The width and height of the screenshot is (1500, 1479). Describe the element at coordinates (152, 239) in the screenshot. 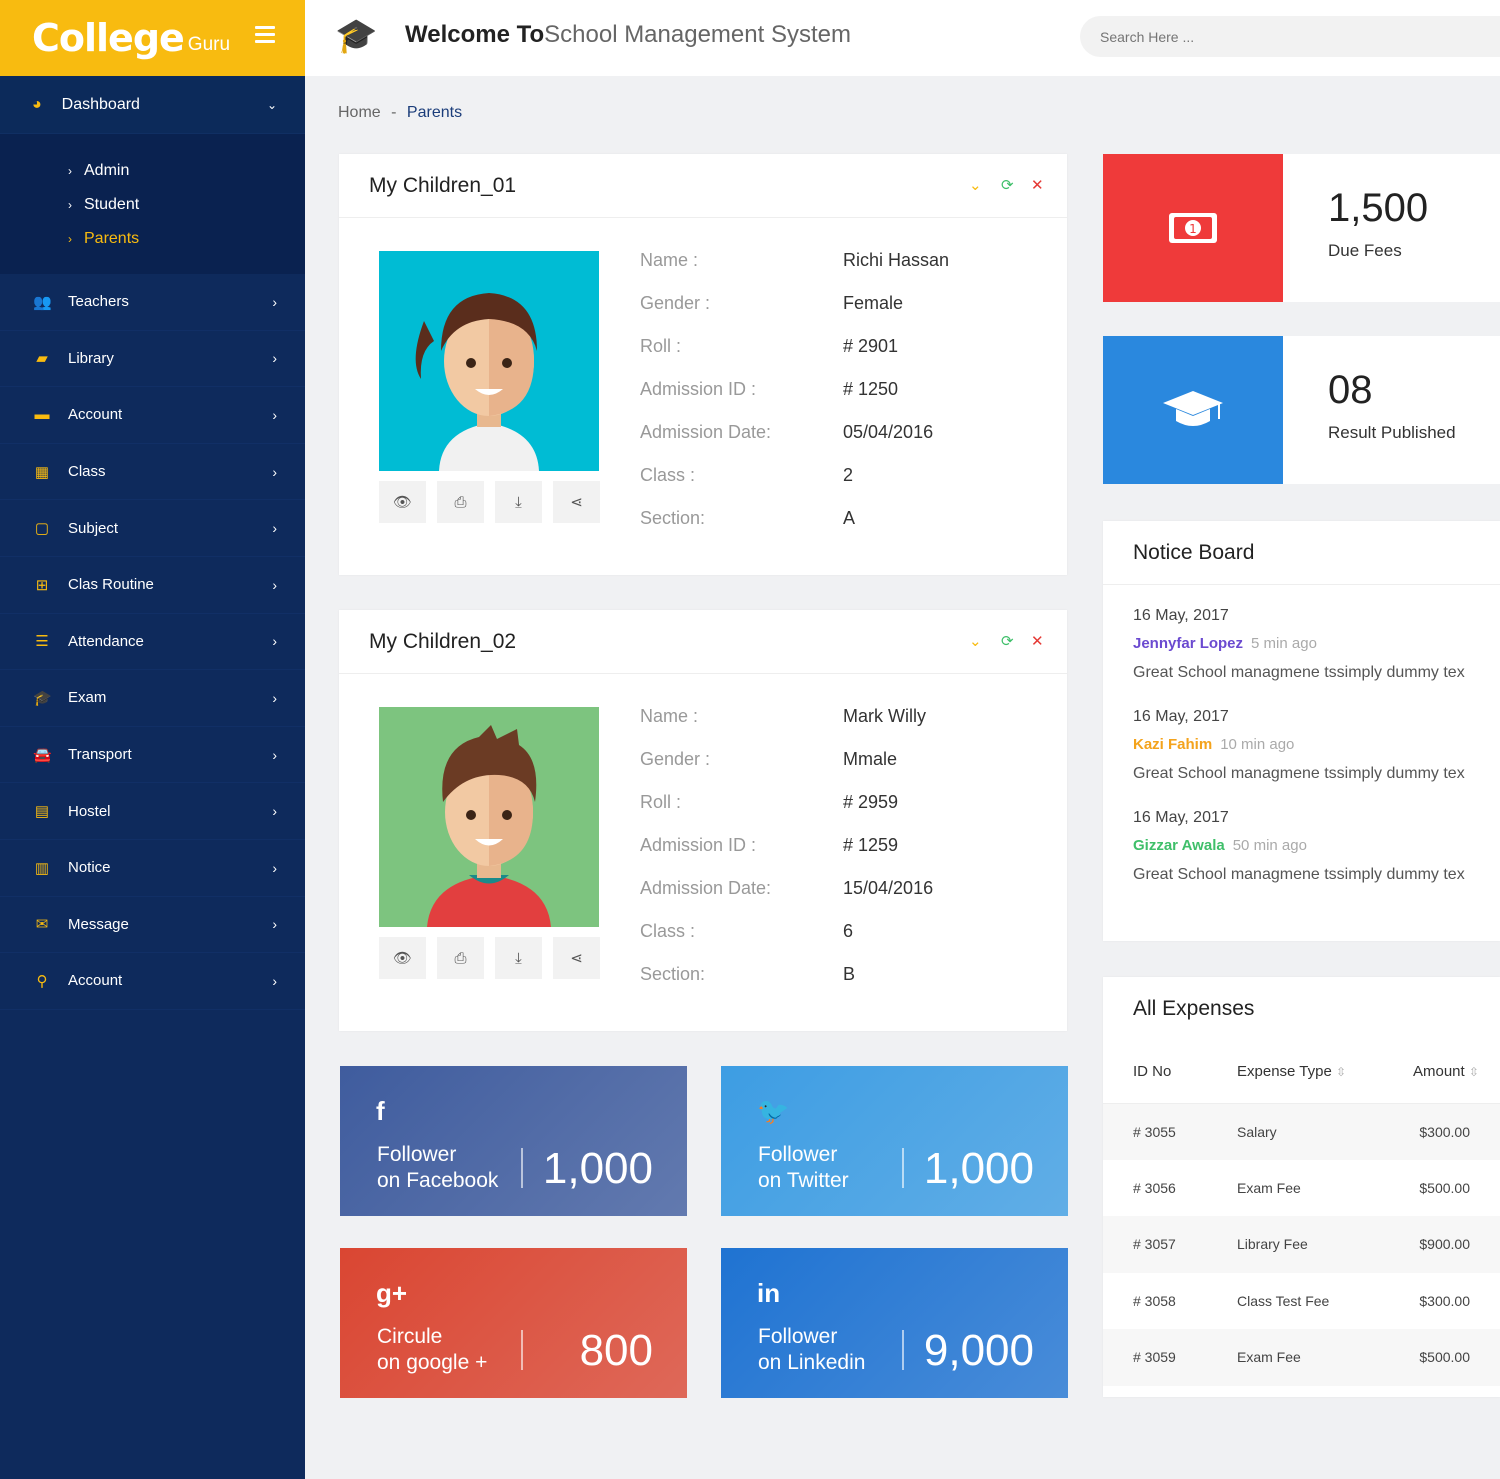

I see `submenu-item-parents: › Parents` at that location.